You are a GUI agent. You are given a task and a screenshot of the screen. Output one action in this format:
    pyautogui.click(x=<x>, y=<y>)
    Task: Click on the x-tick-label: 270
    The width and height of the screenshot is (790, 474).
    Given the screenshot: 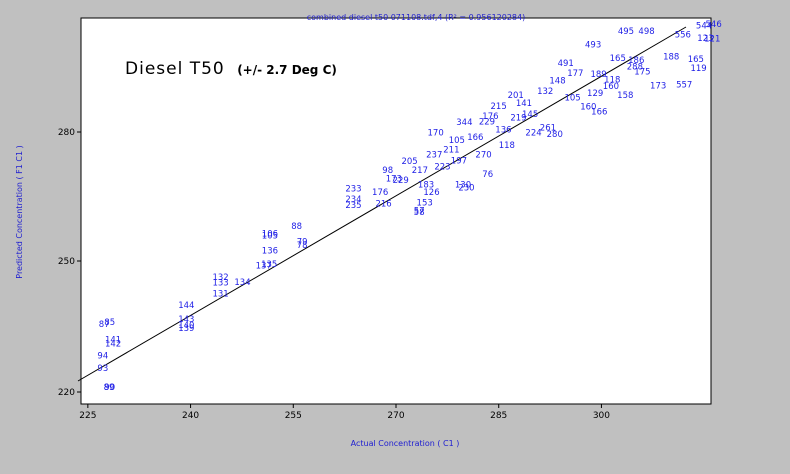 What is the action you would take?
    pyautogui.click(x=395, y=416)
    